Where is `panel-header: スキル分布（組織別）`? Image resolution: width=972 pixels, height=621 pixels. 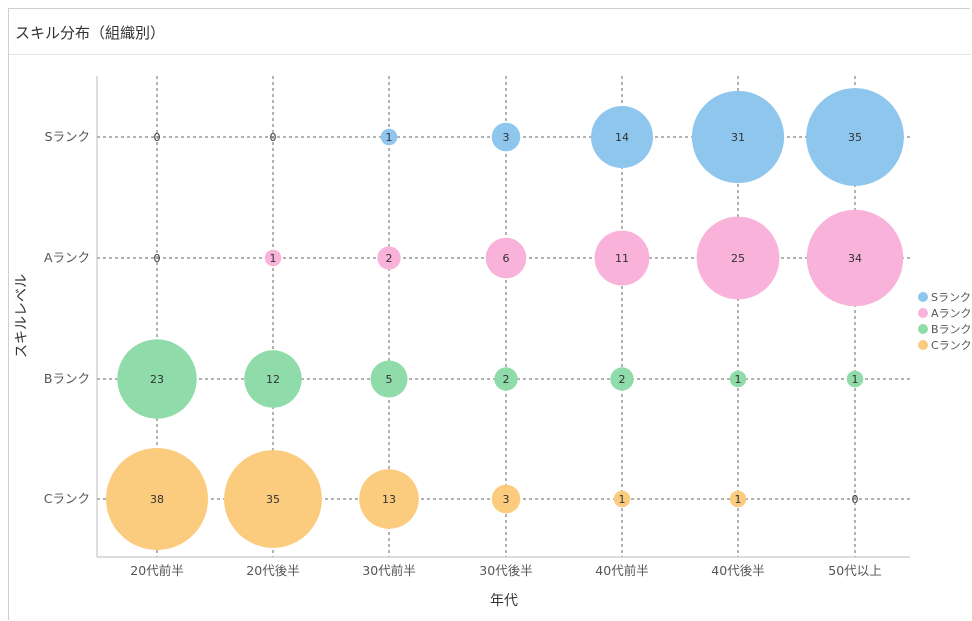 panel-header: スキル分布（組織別） is located at coordinates (490, 32).